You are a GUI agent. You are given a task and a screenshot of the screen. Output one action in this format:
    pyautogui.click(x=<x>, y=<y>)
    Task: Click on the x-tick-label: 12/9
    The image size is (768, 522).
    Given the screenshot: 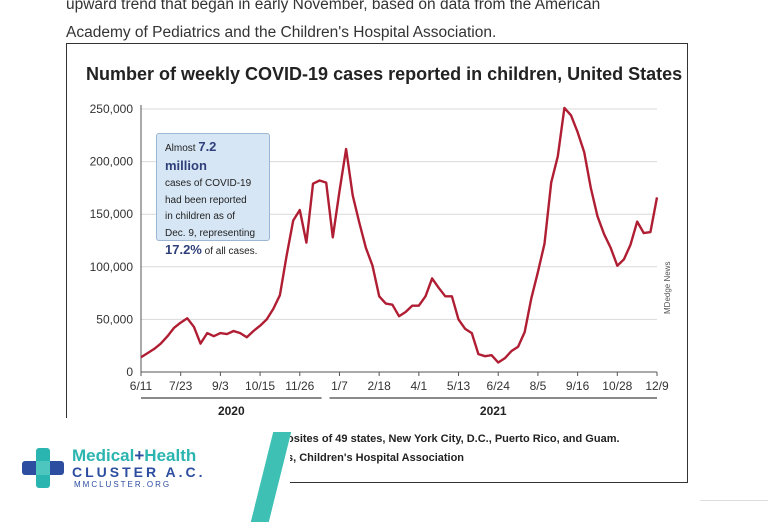 What is the action you would take?
    pyautogui.click(x=657, y=386)
    